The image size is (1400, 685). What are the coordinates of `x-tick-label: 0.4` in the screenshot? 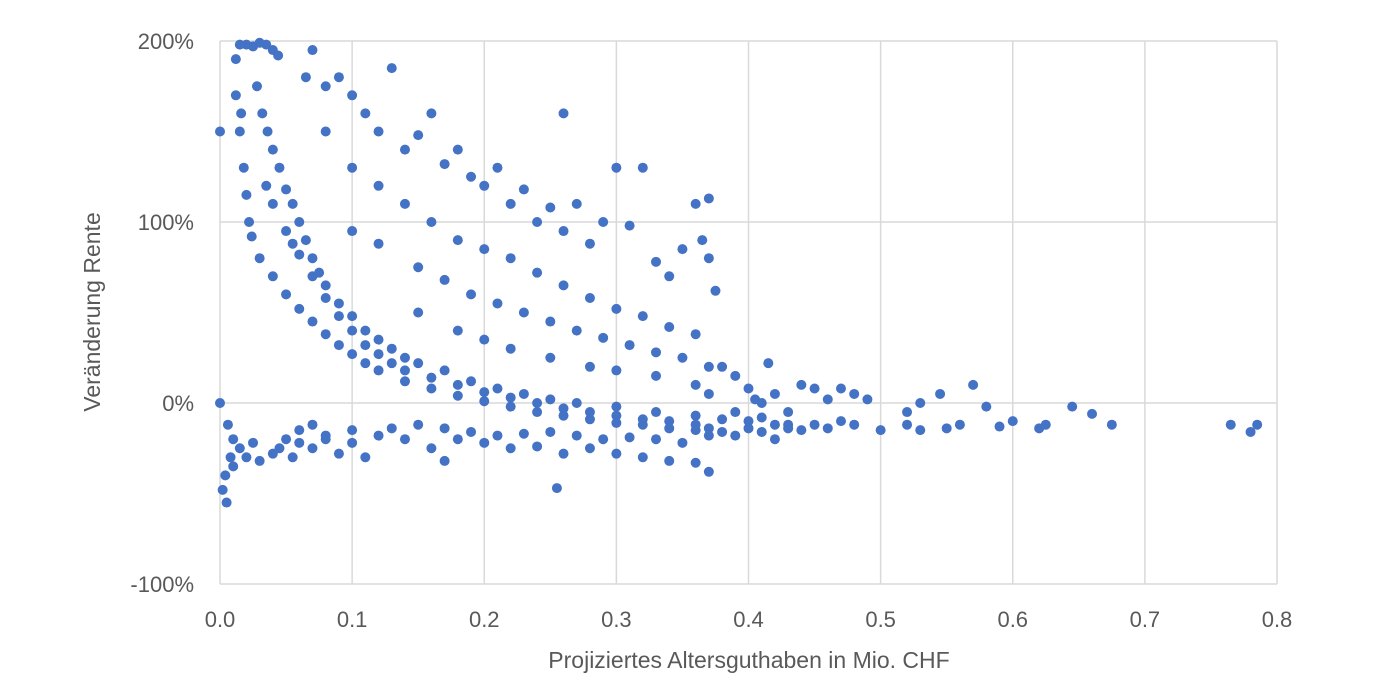 It's located at (748, 619).